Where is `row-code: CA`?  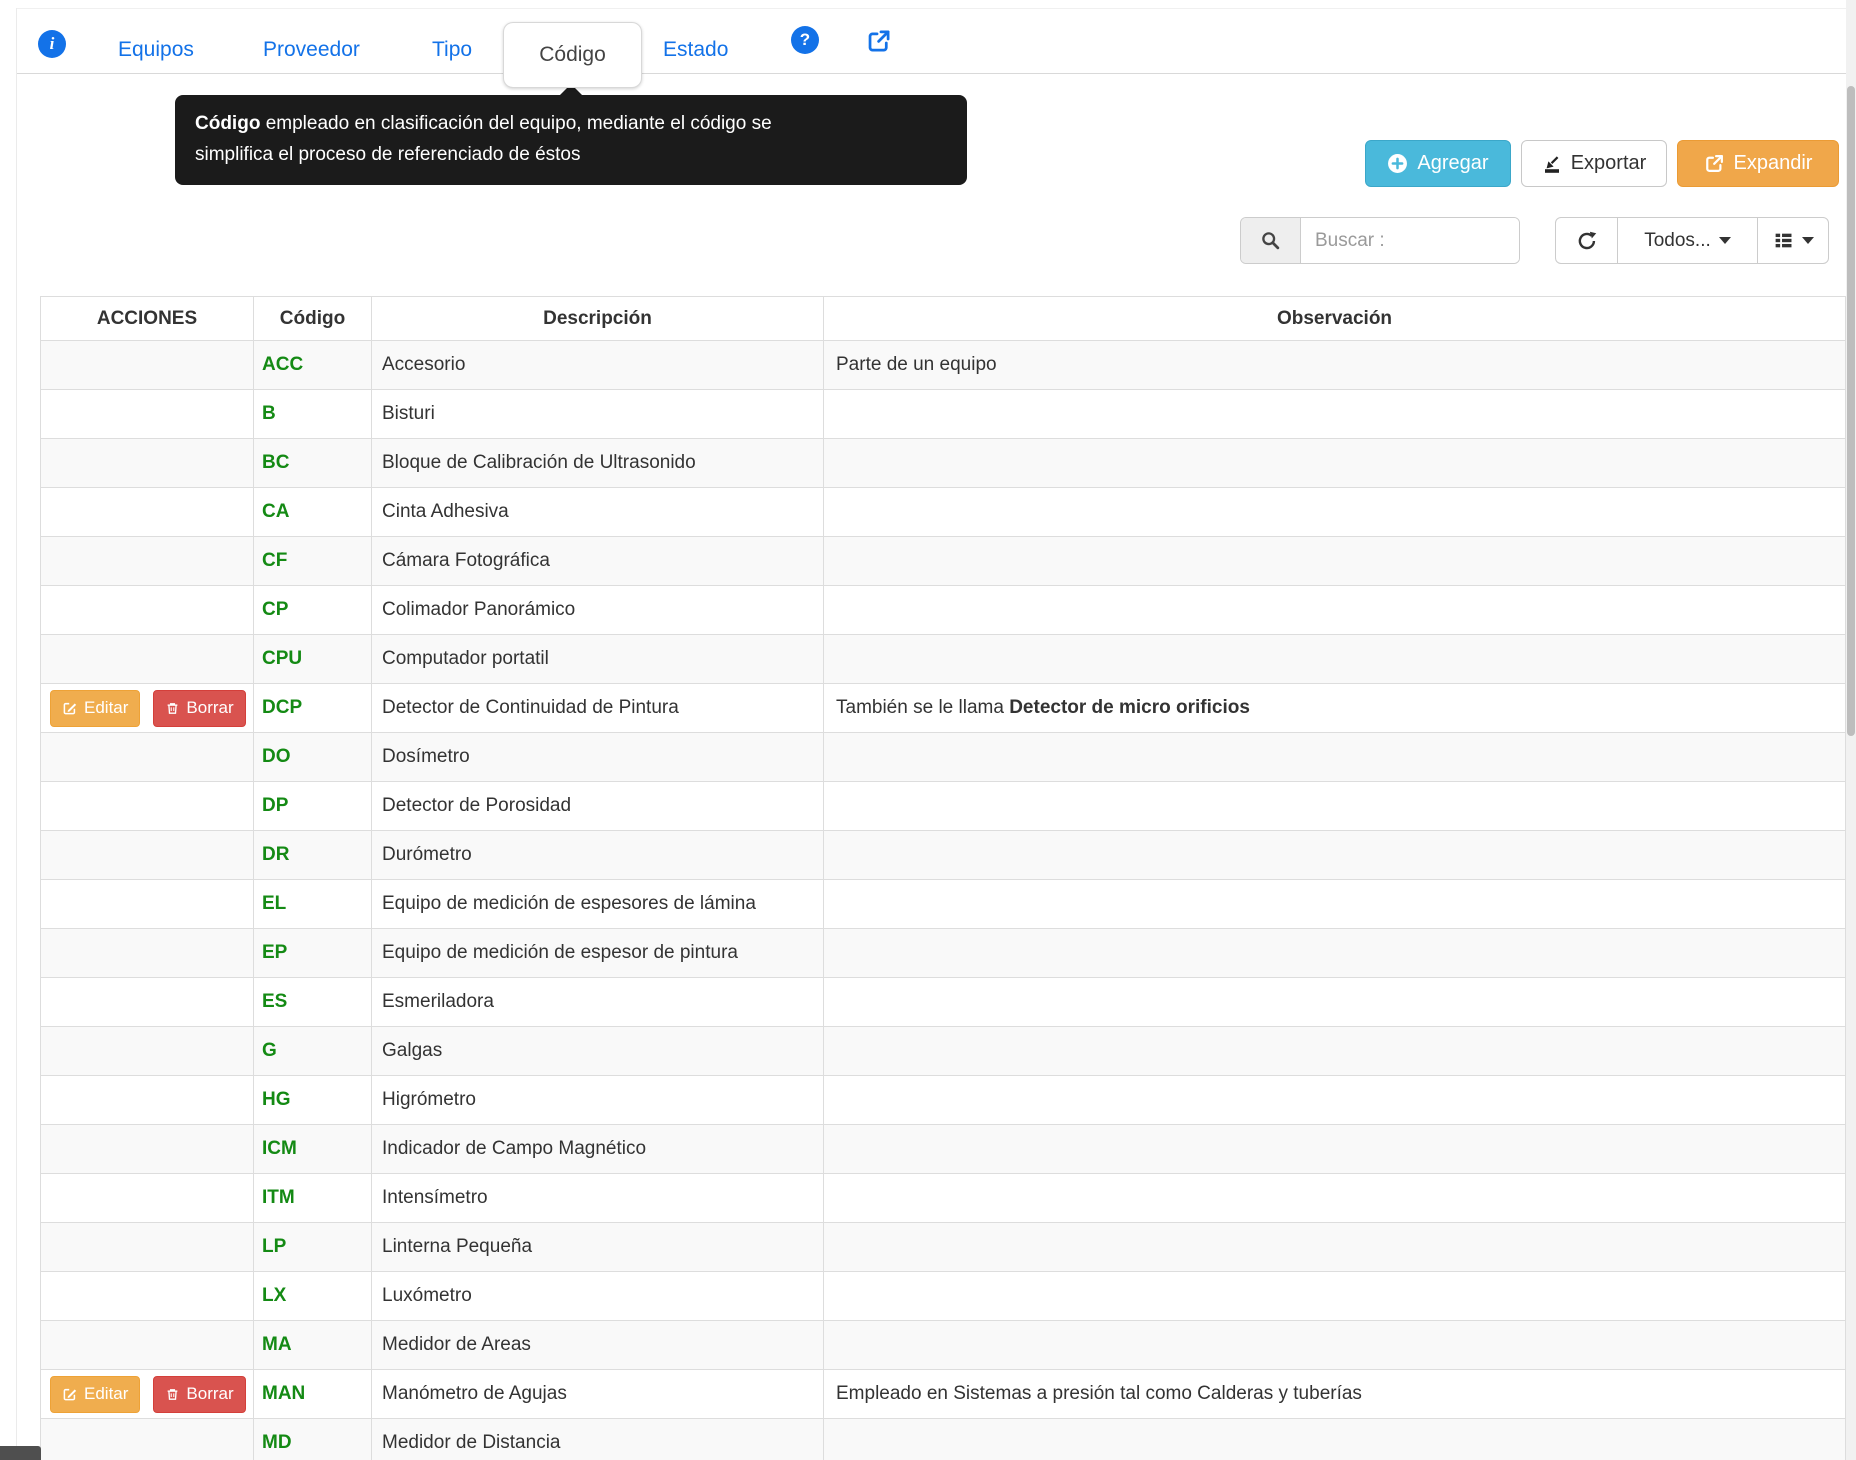 row-code: CA is located at coordinates (312, 512).